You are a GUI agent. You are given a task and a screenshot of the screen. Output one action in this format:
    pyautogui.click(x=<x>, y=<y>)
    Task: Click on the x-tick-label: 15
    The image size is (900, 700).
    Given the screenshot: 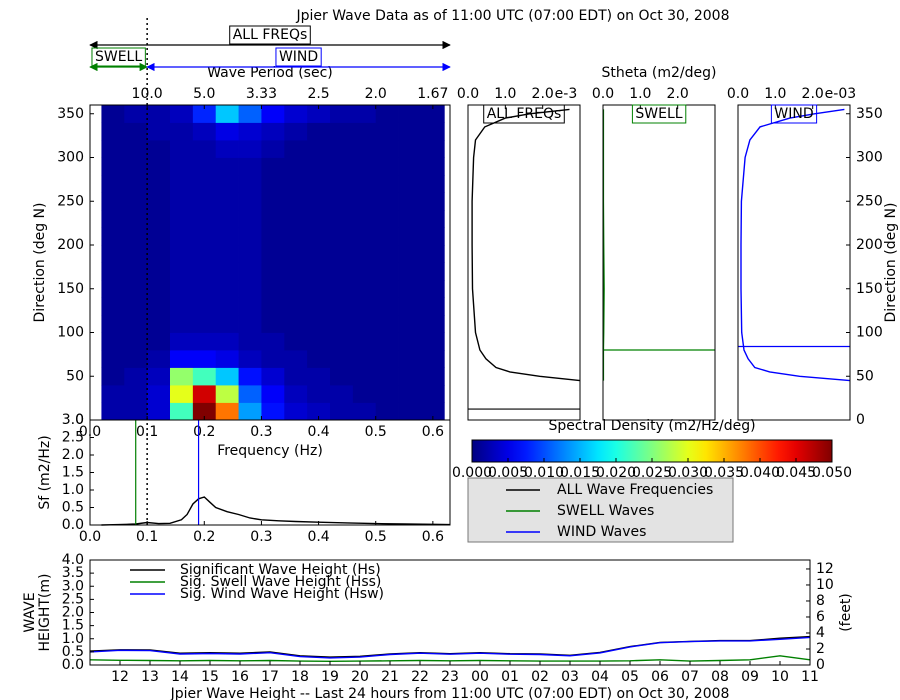 What is the action you would take?
    pyautogui.click(x=210, y=677)
    